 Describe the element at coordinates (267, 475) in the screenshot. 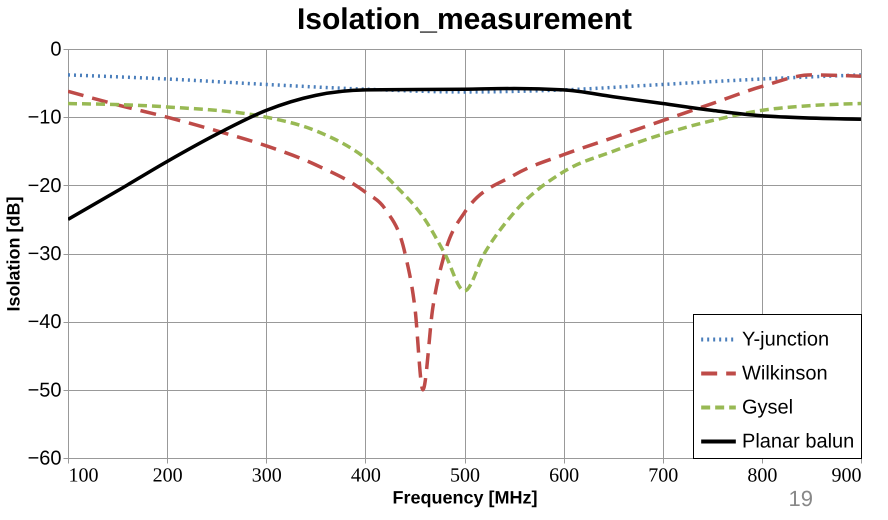

I see `x-tick-label: 300` at that location.